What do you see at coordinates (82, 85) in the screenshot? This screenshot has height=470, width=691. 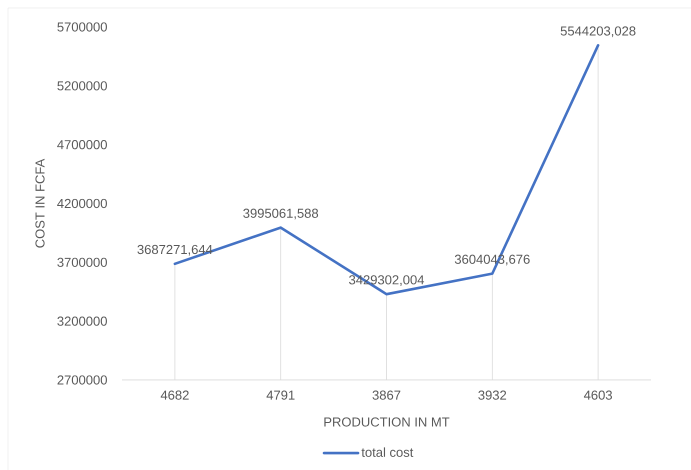 I see `y-tick-label: 5200000` at bounding box center [82, 85].